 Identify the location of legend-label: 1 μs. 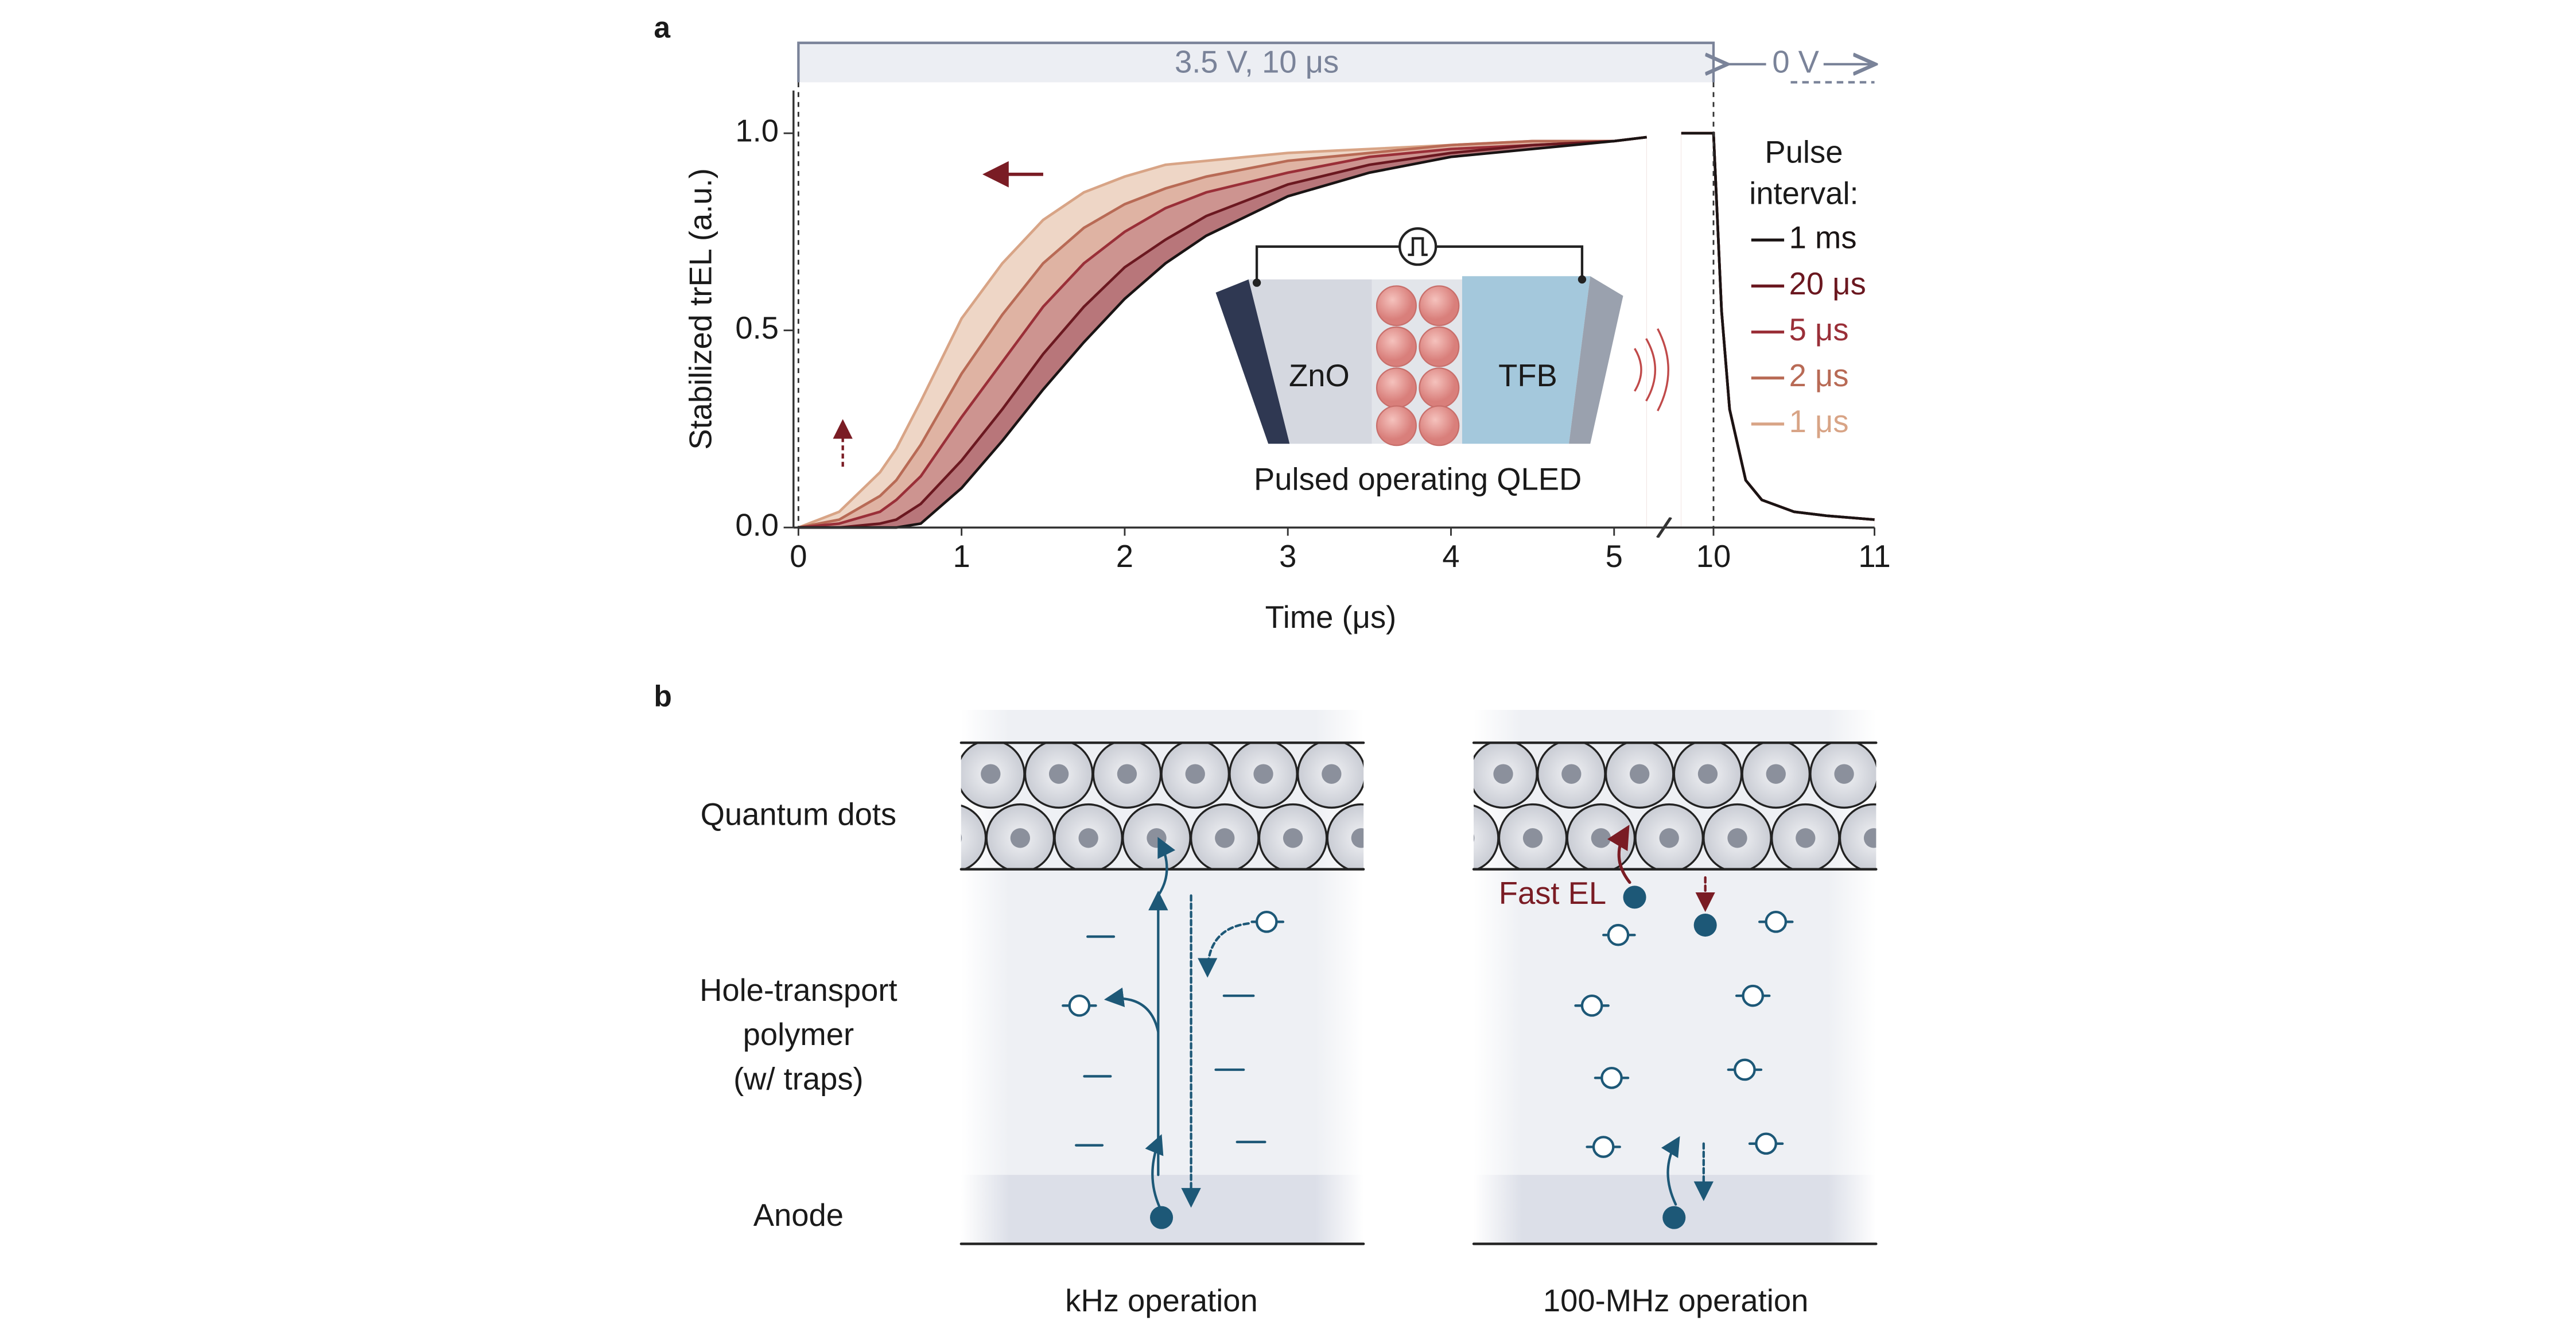
(1819, 421).